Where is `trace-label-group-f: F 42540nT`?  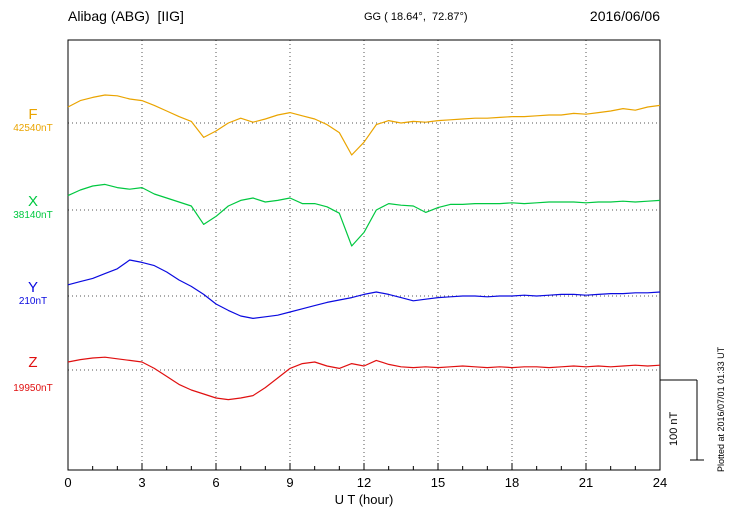 trace-label-group-f: F 42540nT is located at coordinates (33, 120).